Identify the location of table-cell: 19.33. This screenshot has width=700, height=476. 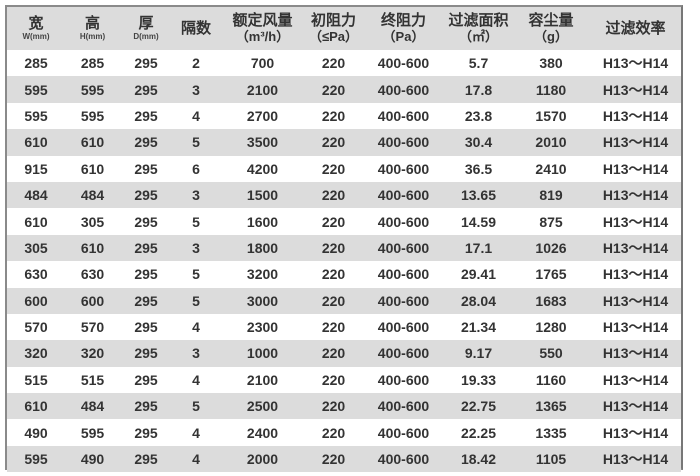
(478, 379).